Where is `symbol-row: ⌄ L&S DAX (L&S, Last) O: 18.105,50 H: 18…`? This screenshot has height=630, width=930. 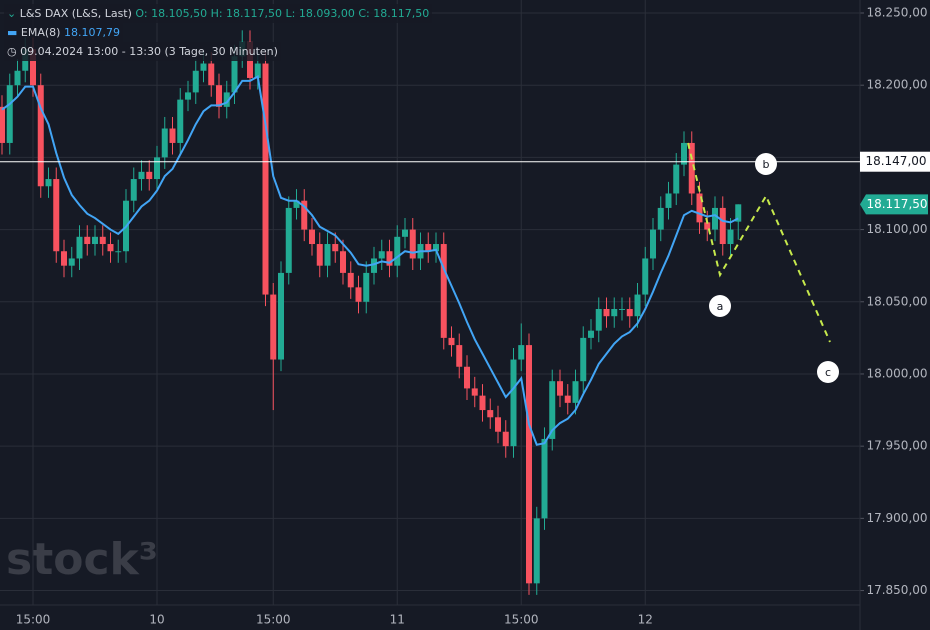 symbol-row: ⌄ L&S DAX (L&S, Last) O: 18.105,50 H: 18… is located at coordinates (218, 13).